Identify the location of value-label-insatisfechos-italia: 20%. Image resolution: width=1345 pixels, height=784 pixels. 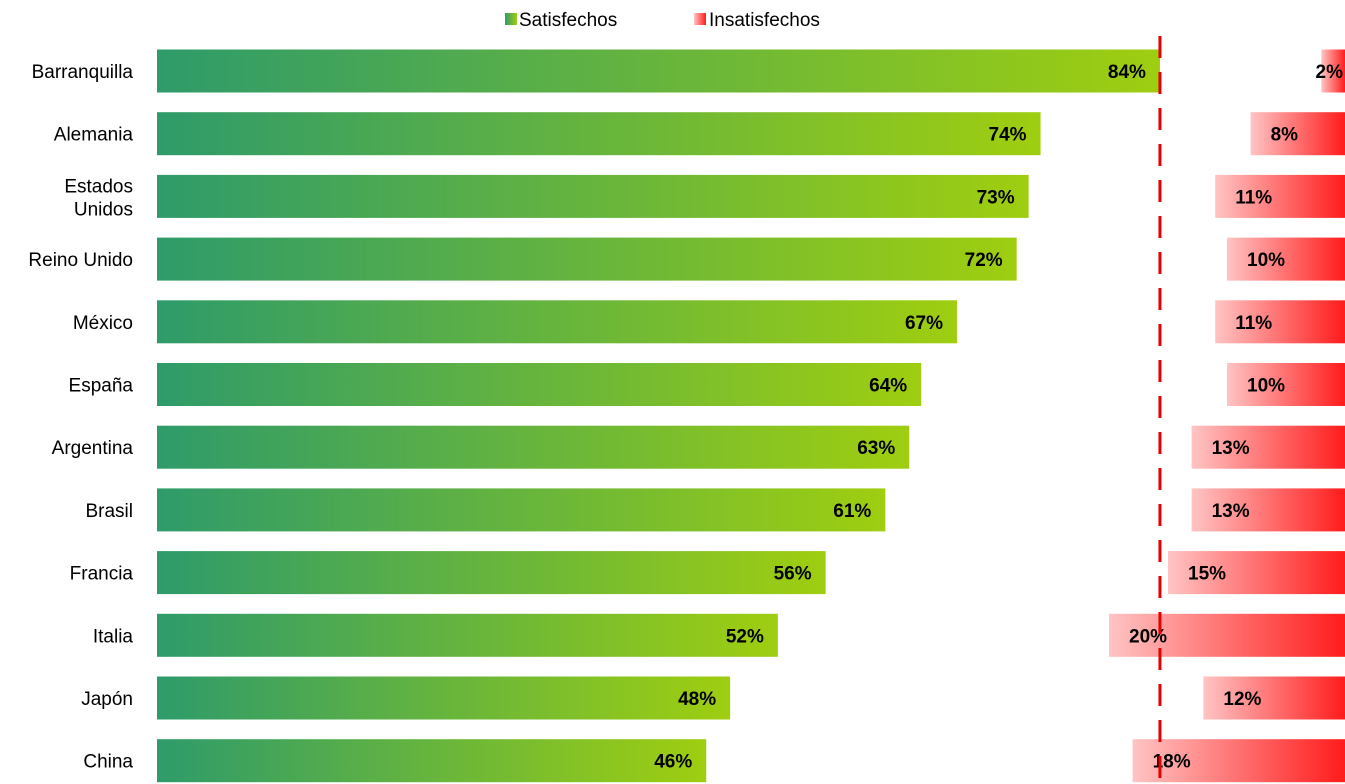
(1148, 636).